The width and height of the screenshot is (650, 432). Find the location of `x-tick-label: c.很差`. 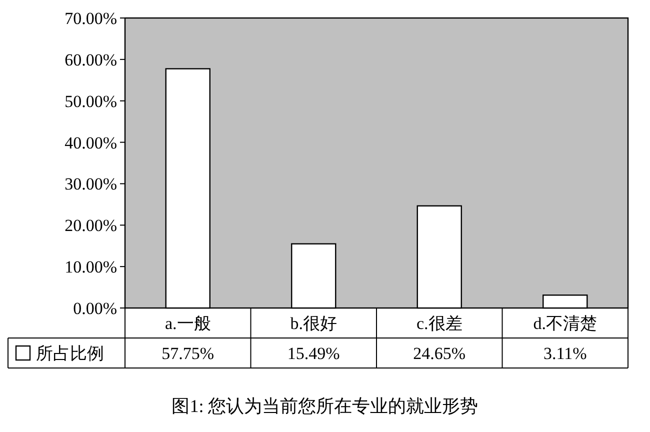

x-tick-label: c.很差 is located at coordinates (439, 323).